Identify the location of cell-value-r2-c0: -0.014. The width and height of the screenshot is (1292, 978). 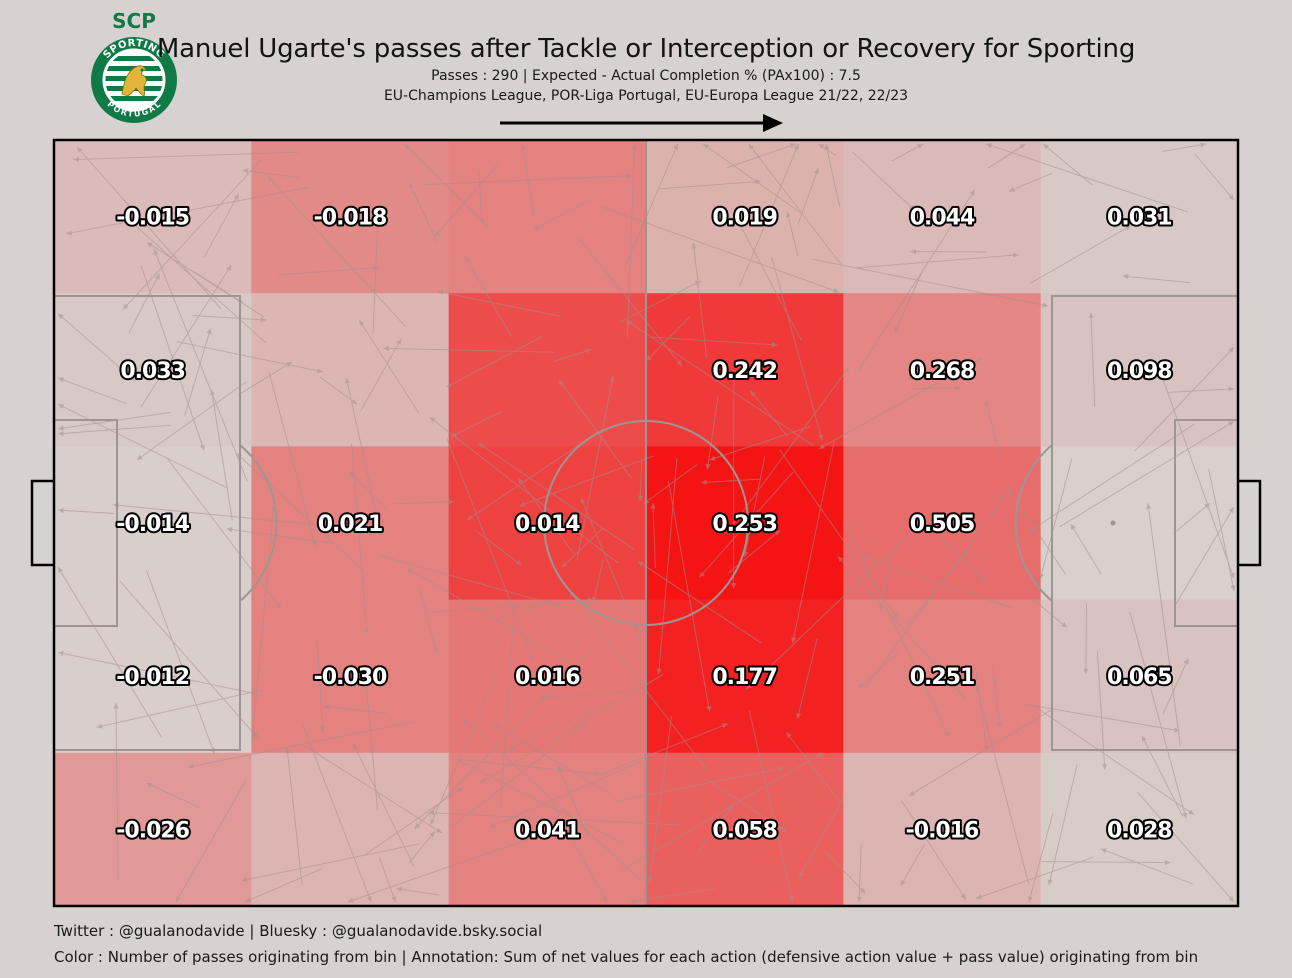
(152, 524).